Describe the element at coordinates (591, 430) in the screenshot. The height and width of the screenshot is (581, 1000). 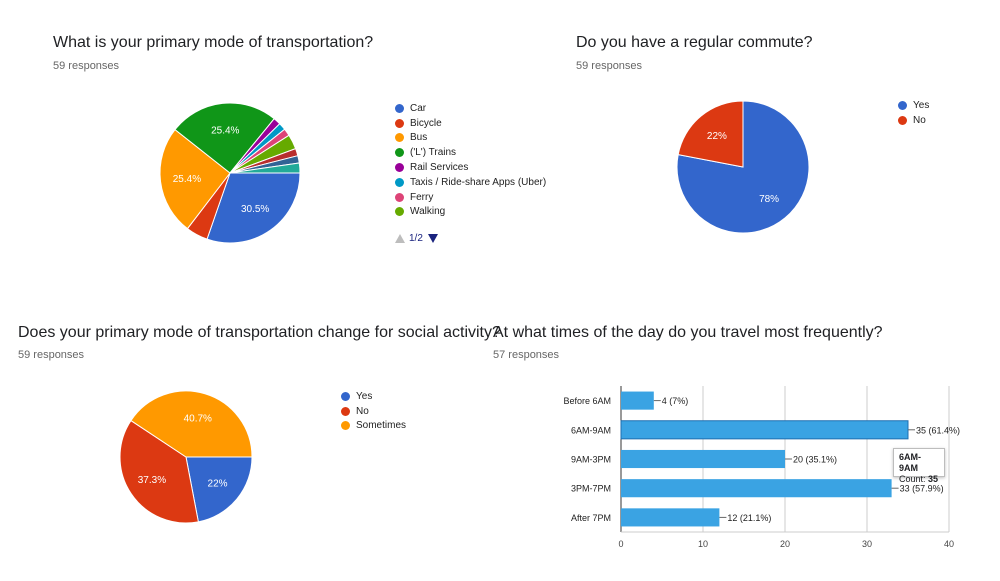
I see `category-label: 6AM-9AM` at that location.